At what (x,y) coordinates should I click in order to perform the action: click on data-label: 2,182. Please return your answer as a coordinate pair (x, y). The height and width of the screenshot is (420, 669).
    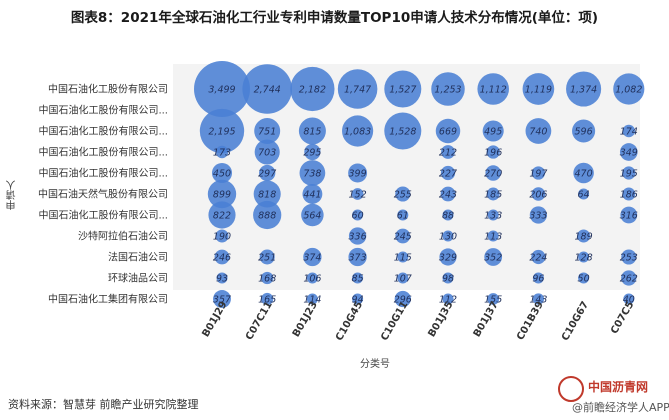
    Looking at the image, I should click on (312, 90).